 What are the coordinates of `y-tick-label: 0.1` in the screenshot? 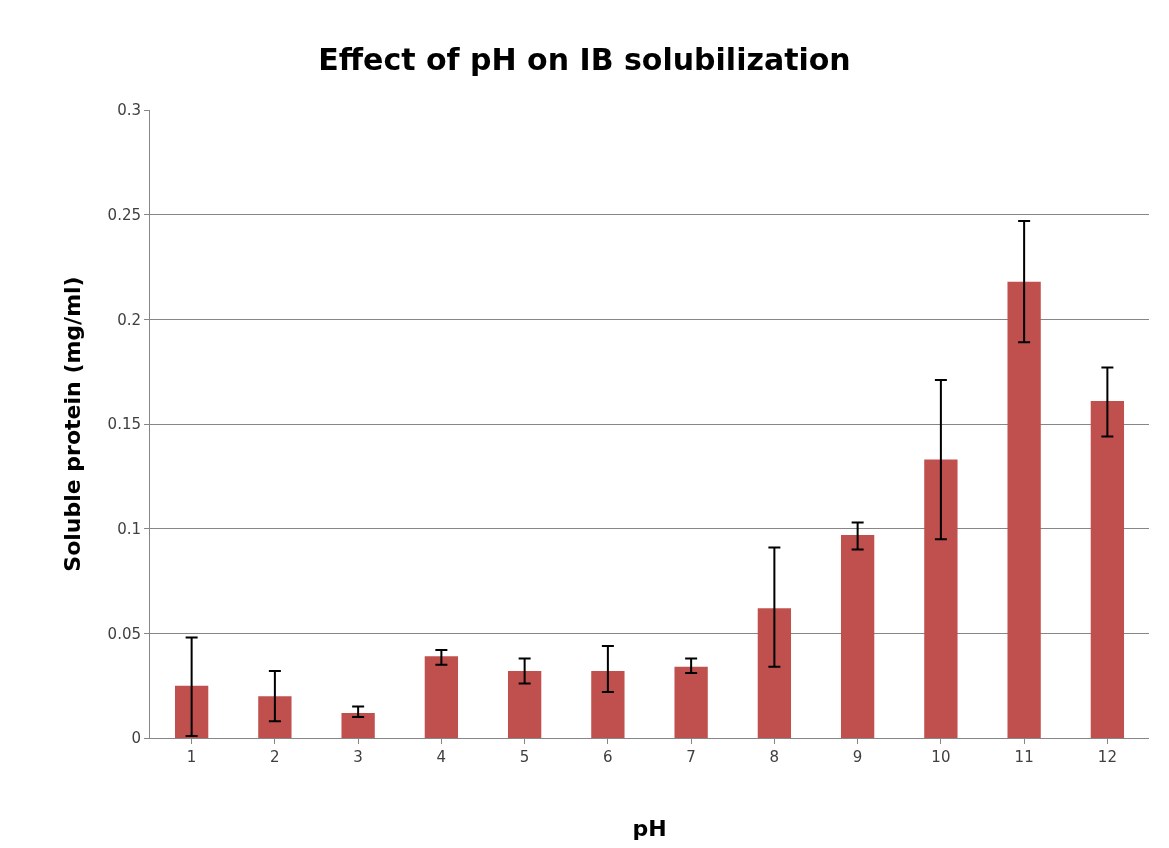 It's located at (129, 528).